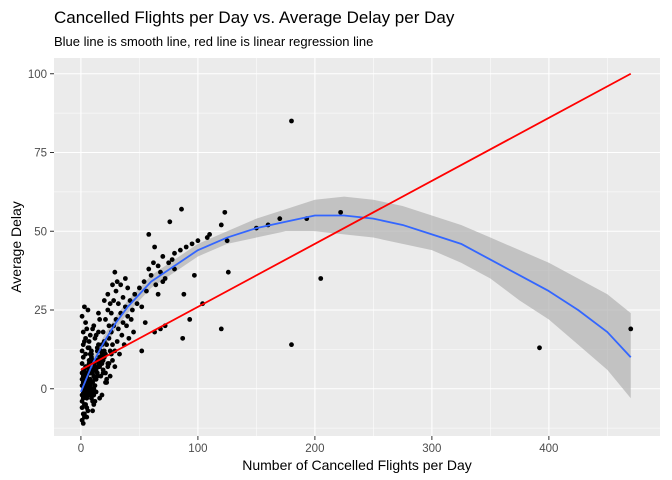 The image size is (672, 480). What do you see at coordinates (40, 311) in the screenshot?
I see `y-tick-label: 25` at bounding box center [40, 311].